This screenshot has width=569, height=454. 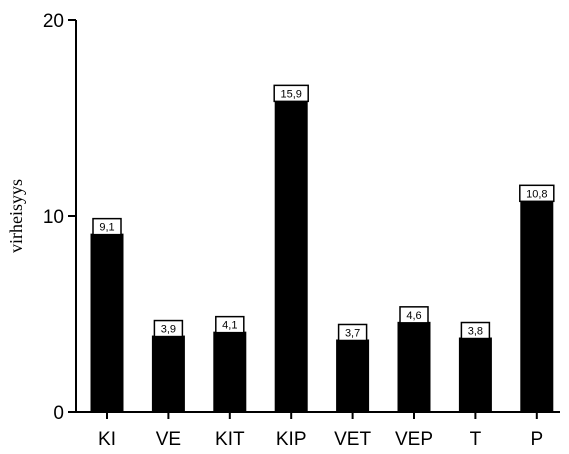 I want to click on y-tick-label: 0, so click(x=58, y=413).